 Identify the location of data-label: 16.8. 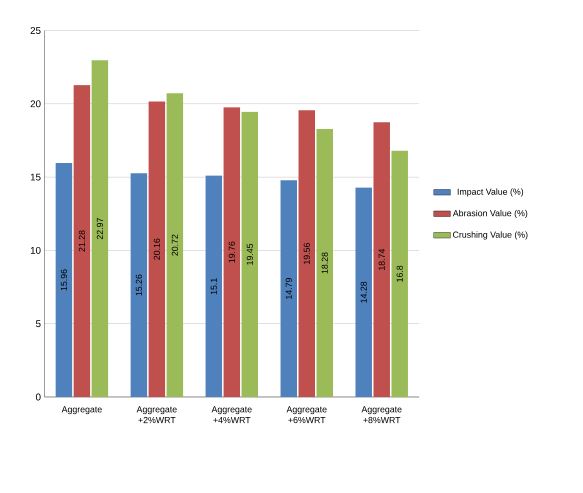
(399, 274).